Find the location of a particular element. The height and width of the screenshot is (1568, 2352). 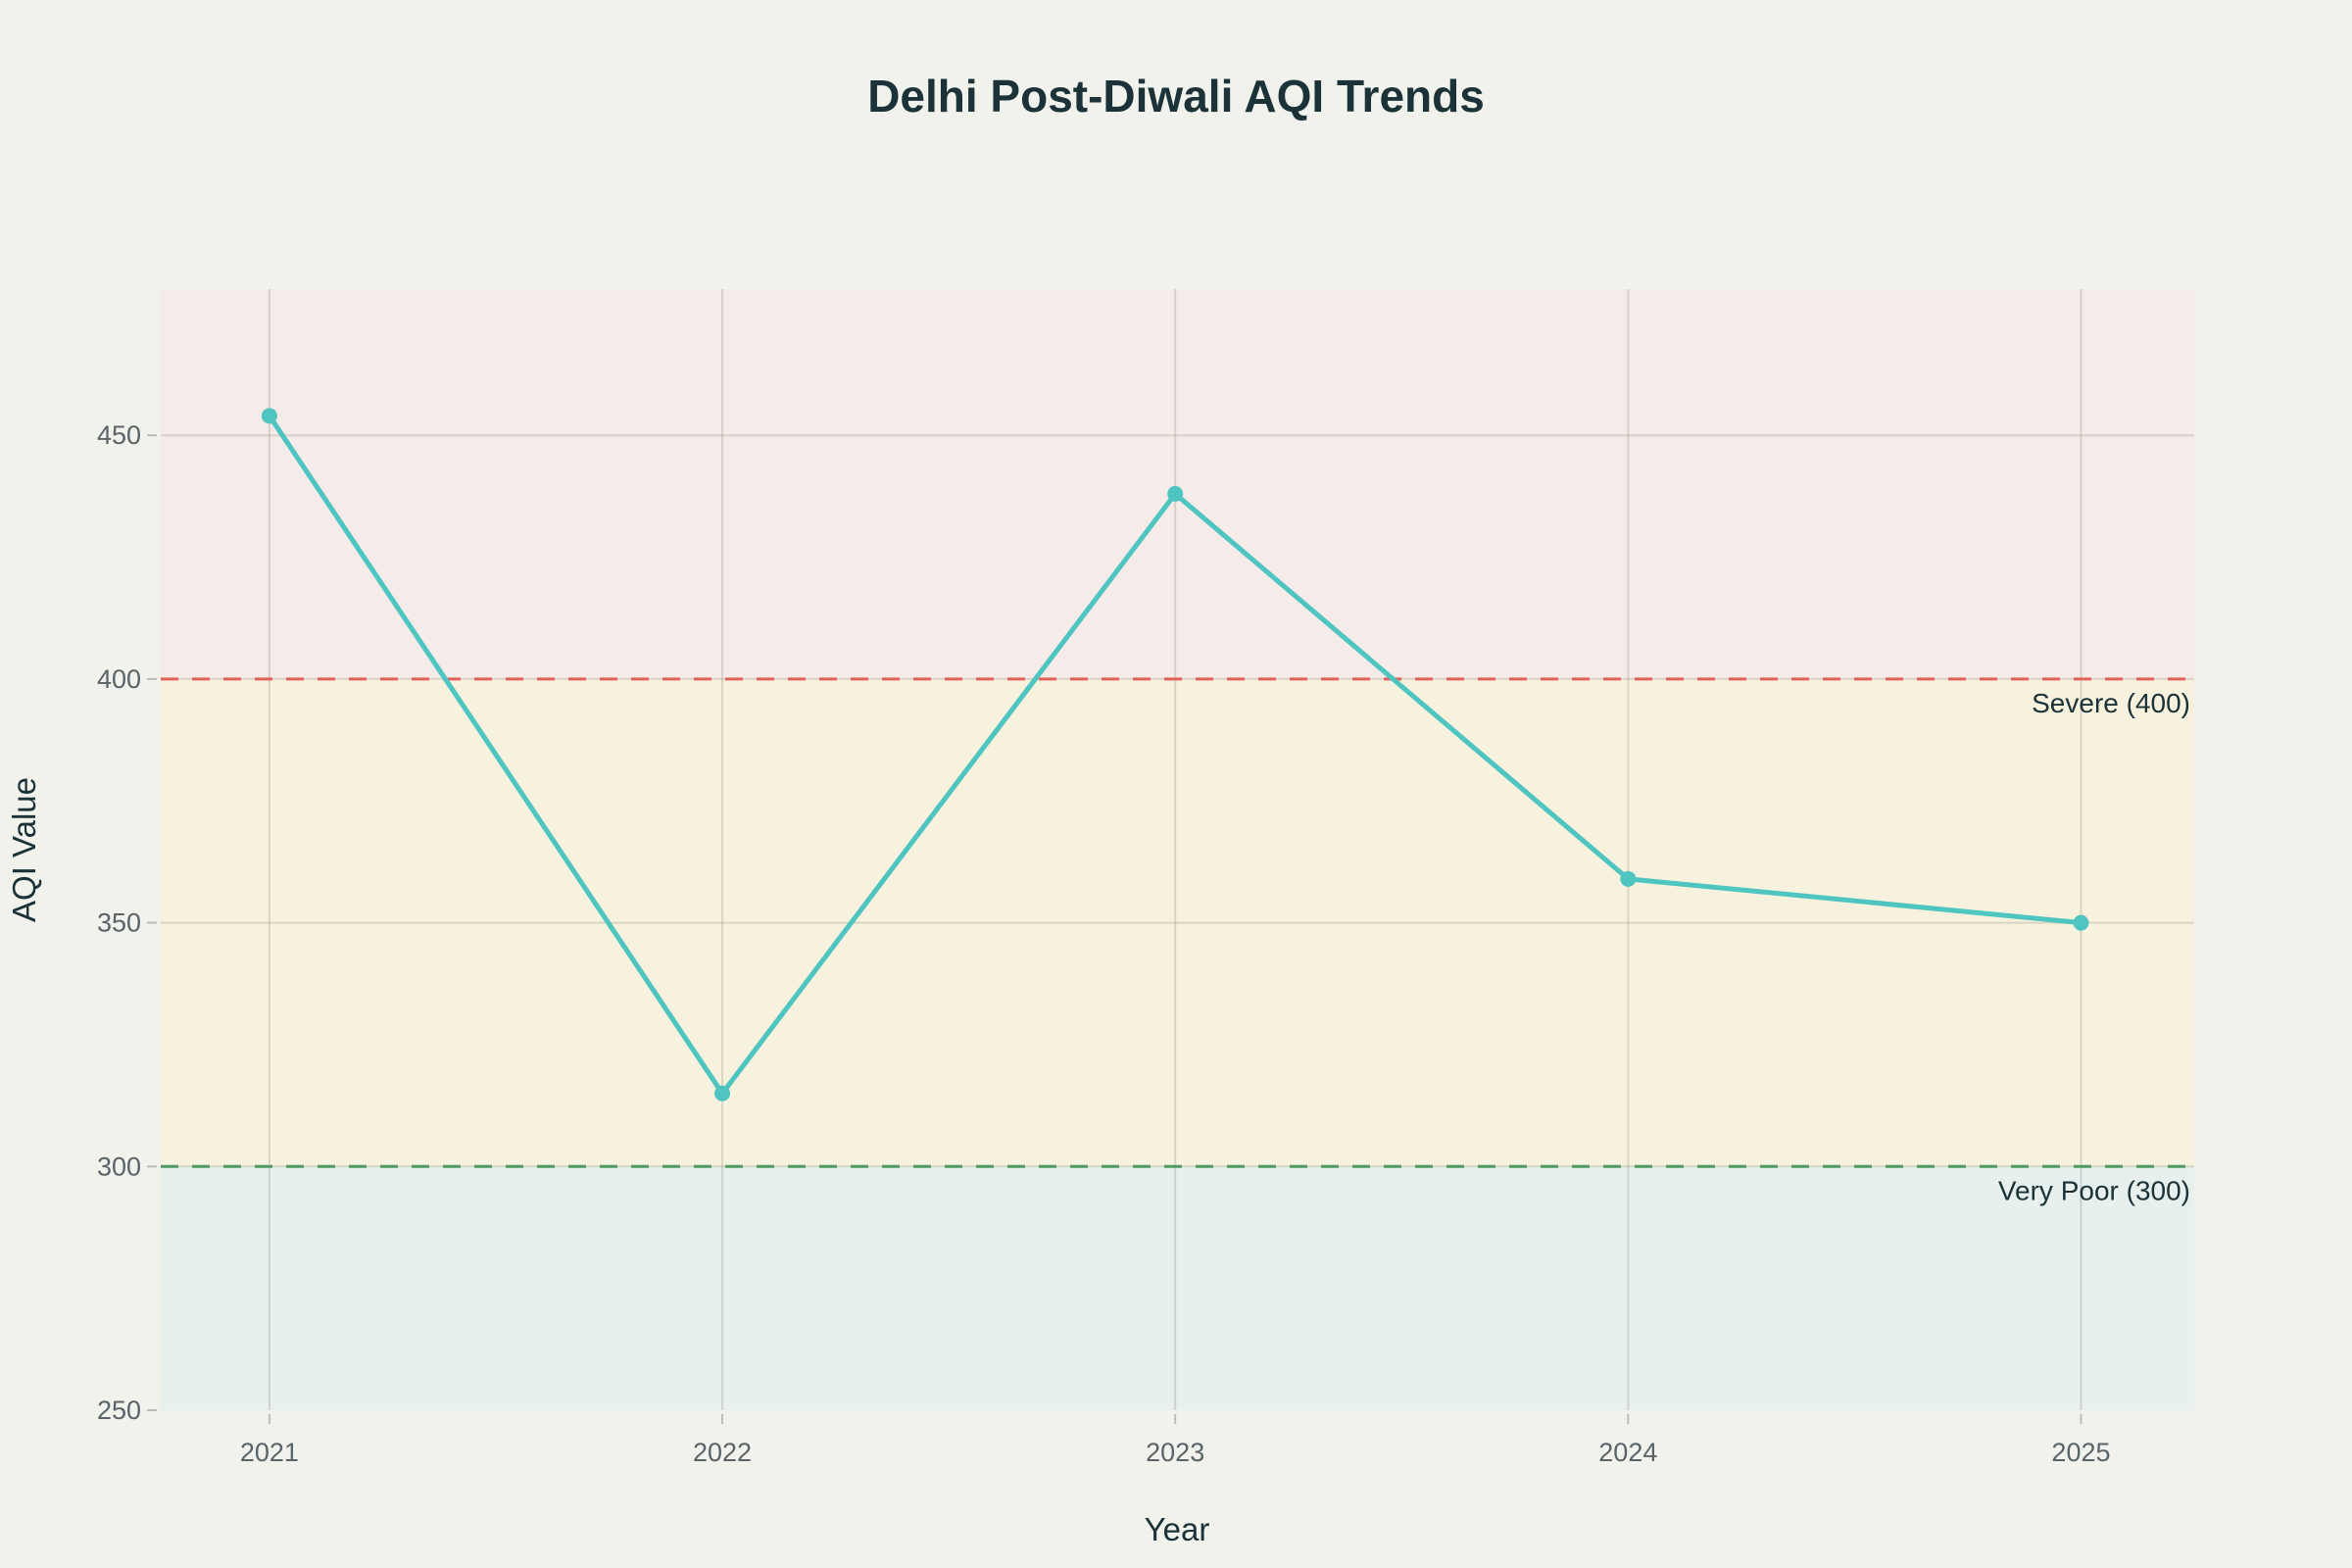

x-axis-title: Year is located at coordinates (1177, 1529).